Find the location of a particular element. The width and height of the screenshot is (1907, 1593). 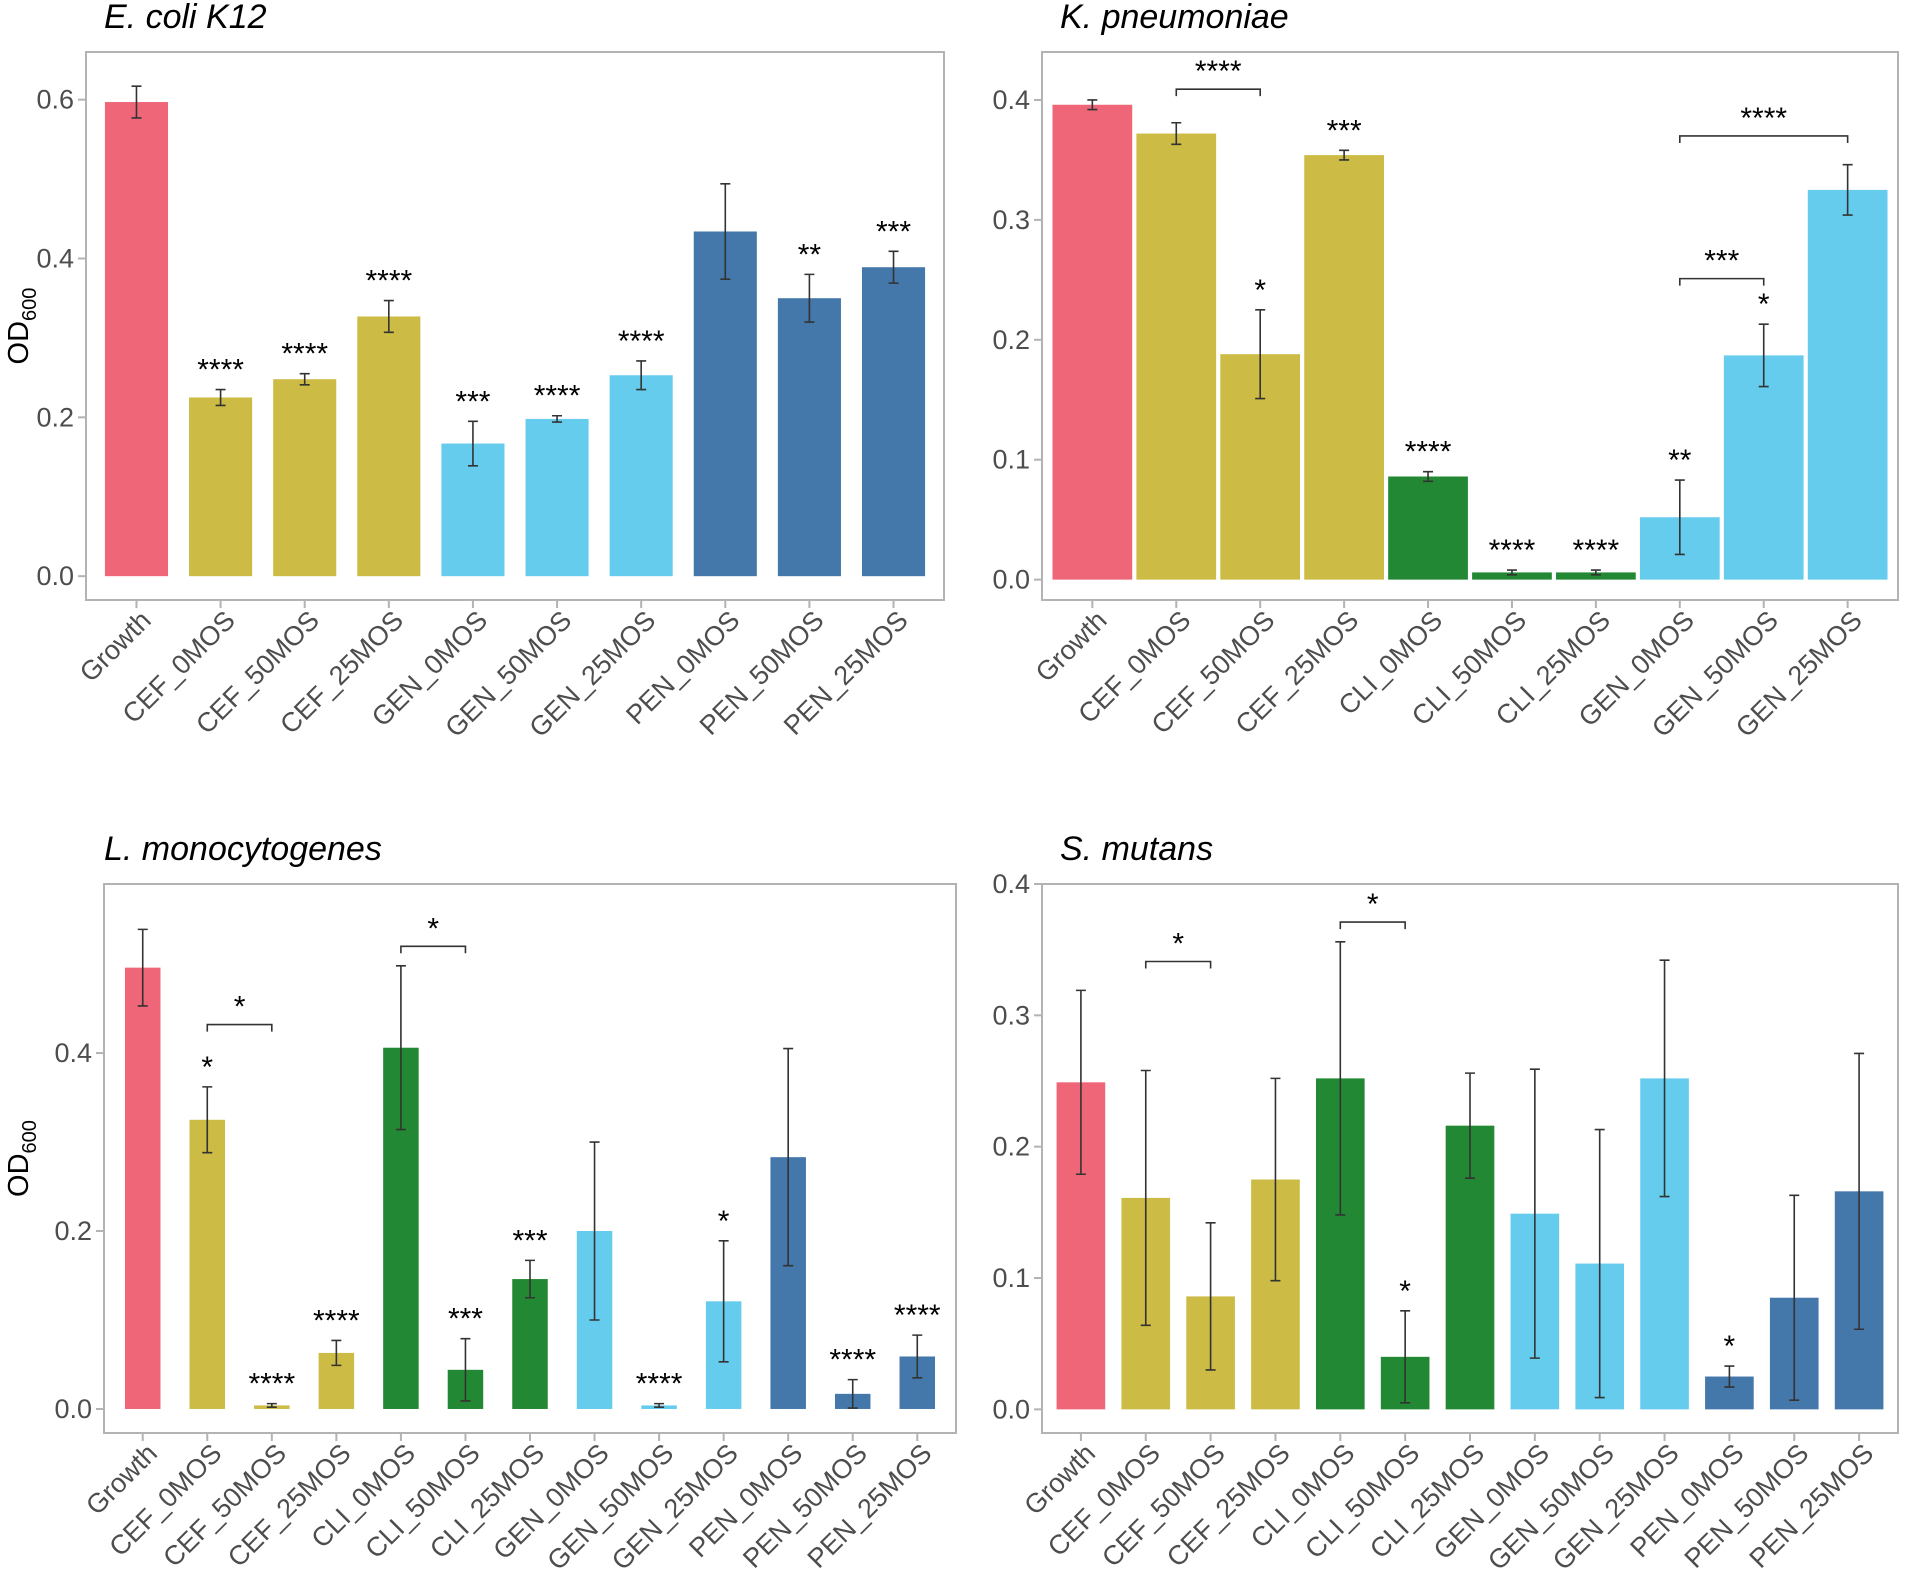

y-axis-title: OD600 is located at coordinates (22, 326).